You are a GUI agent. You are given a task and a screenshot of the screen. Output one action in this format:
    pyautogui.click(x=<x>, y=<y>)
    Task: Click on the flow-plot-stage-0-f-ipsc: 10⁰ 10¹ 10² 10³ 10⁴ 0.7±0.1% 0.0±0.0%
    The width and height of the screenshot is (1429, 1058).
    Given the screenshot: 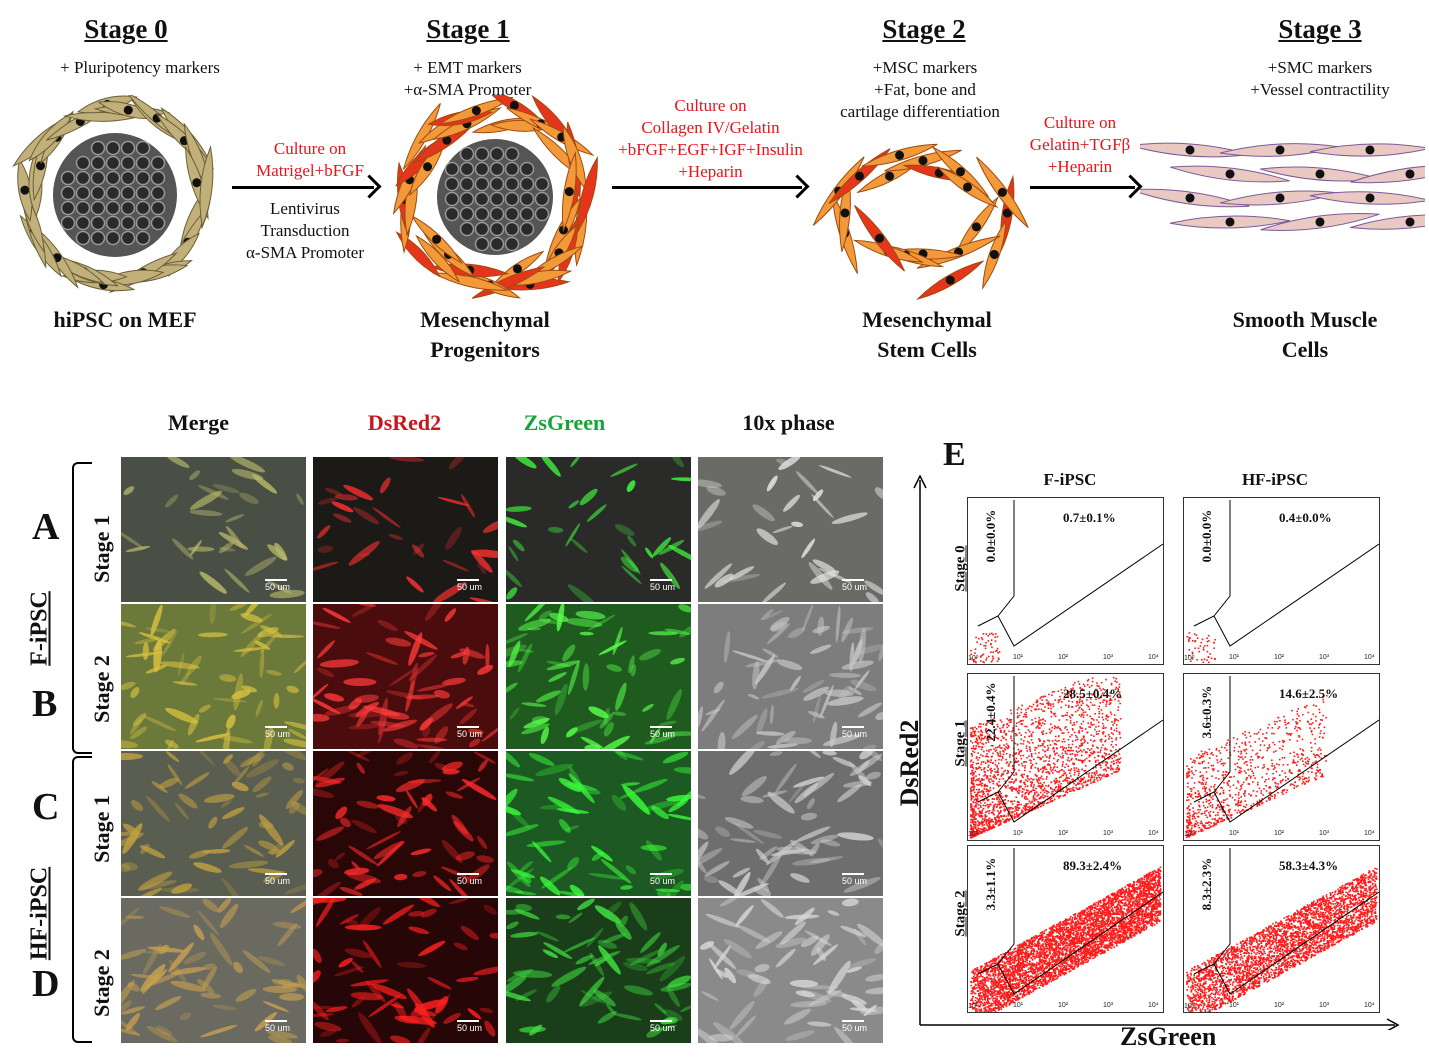 What is the action you would take?
    pyautogui.click(x=1065, y=581)
    